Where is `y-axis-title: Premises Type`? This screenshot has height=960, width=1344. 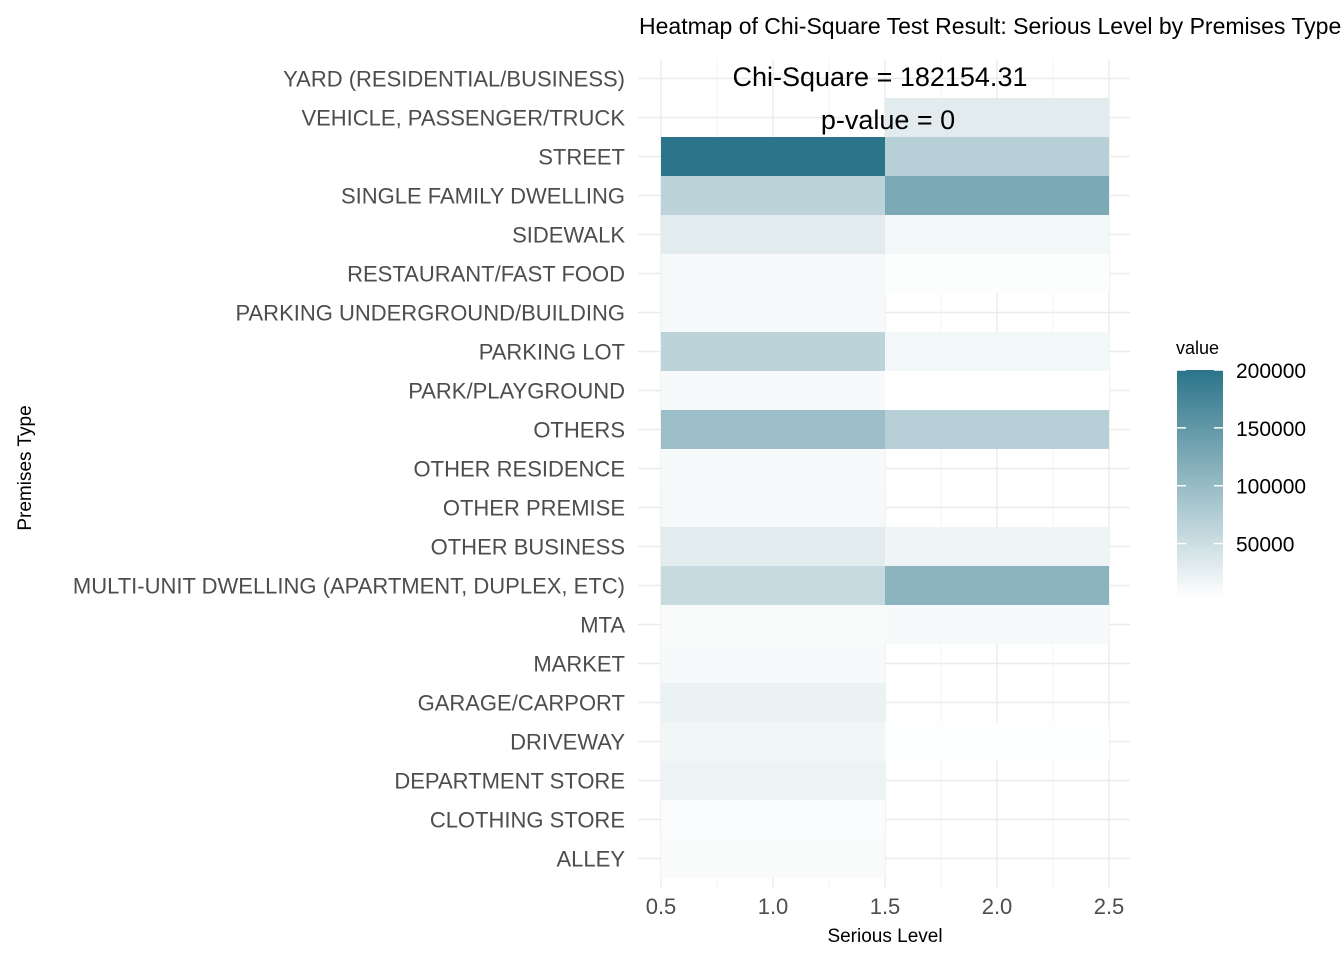
y-axis-title: Premises Type is located at coordinates (25, 467).